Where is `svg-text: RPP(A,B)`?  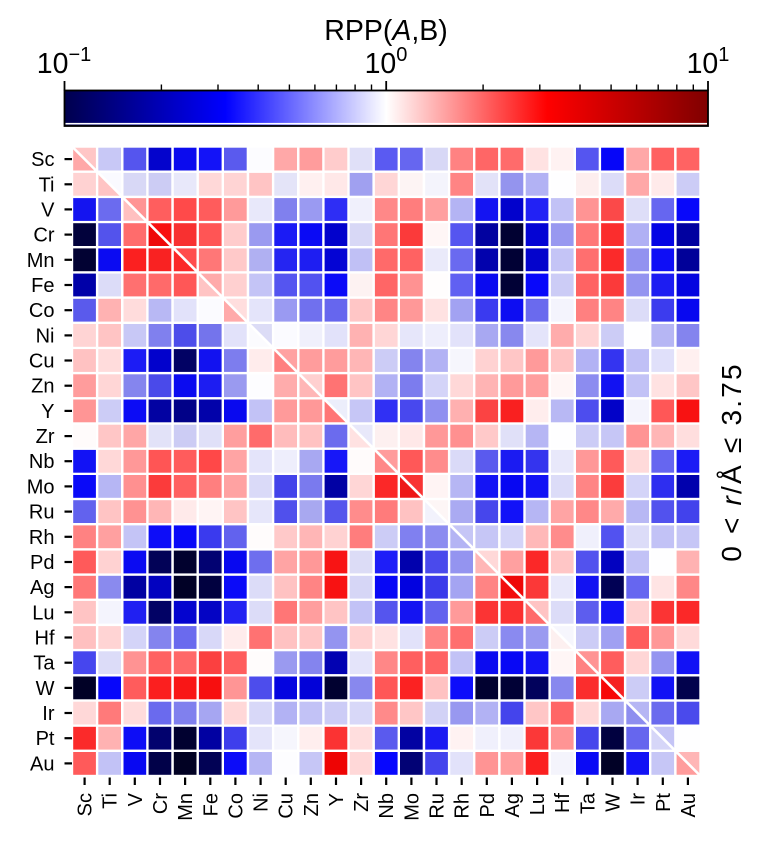 svg-text: RPP(A,B) is located at coordinates (386, 31).